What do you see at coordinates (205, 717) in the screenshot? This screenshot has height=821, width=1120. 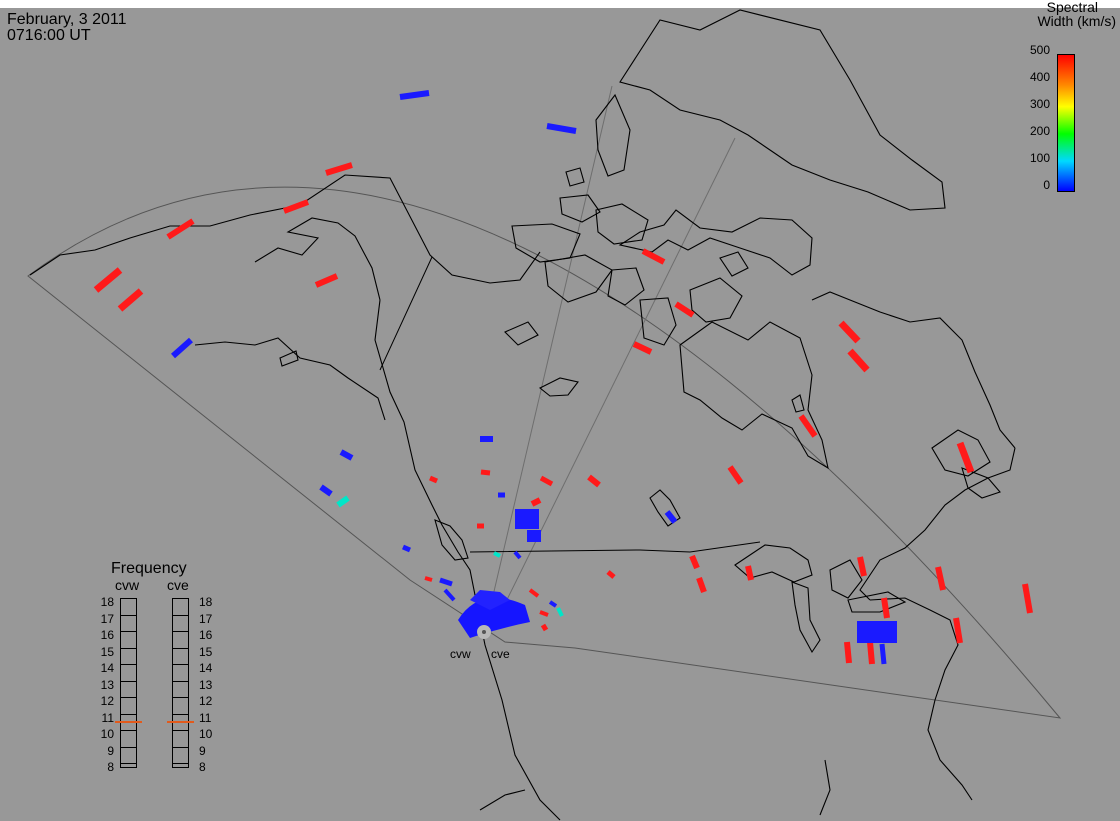 I see `frequency-scale-label: 11` at bounding box center [205, 717].